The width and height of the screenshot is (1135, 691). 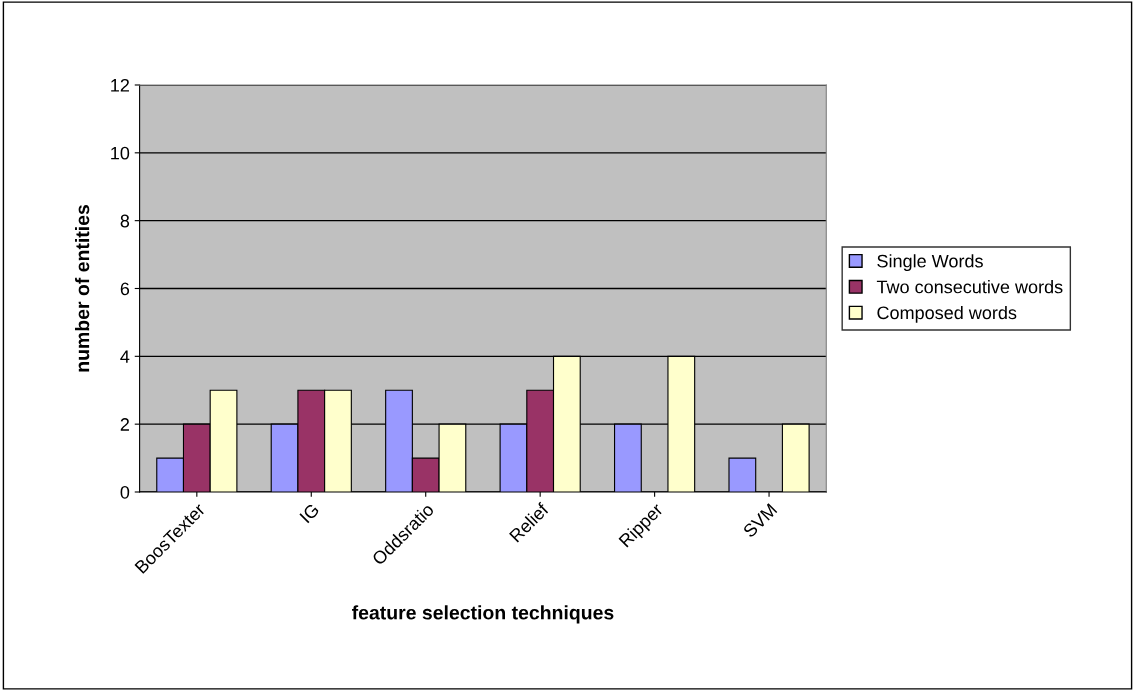 What do you see at coordinates (124, 424) in the screenshot?
I see `y-tick-label: 2` at bounding box center [124, 424].